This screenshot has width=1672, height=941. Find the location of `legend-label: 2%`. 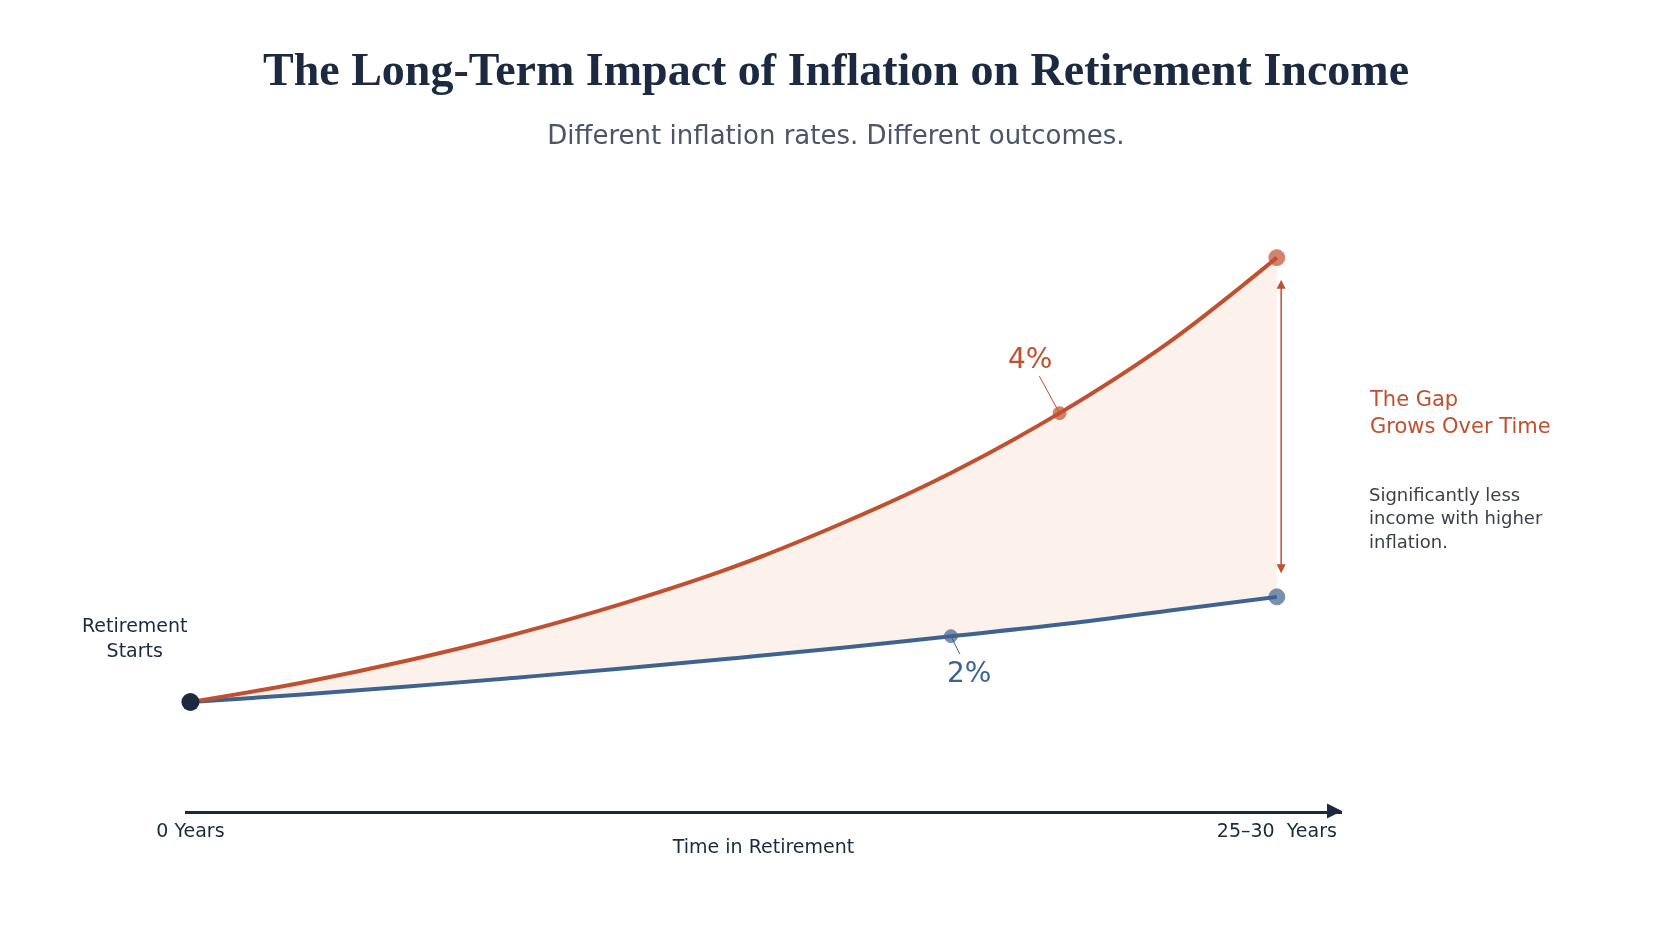

legend-label: 2% is located at coordinates (969, 672).